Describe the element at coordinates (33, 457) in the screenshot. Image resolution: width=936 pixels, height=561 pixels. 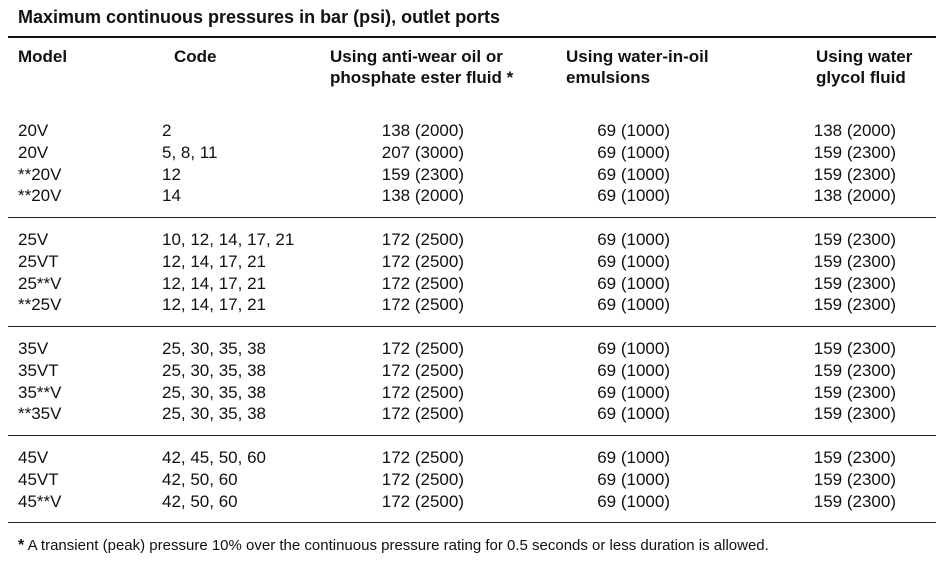
I see `cell-model: 45V` at that location.